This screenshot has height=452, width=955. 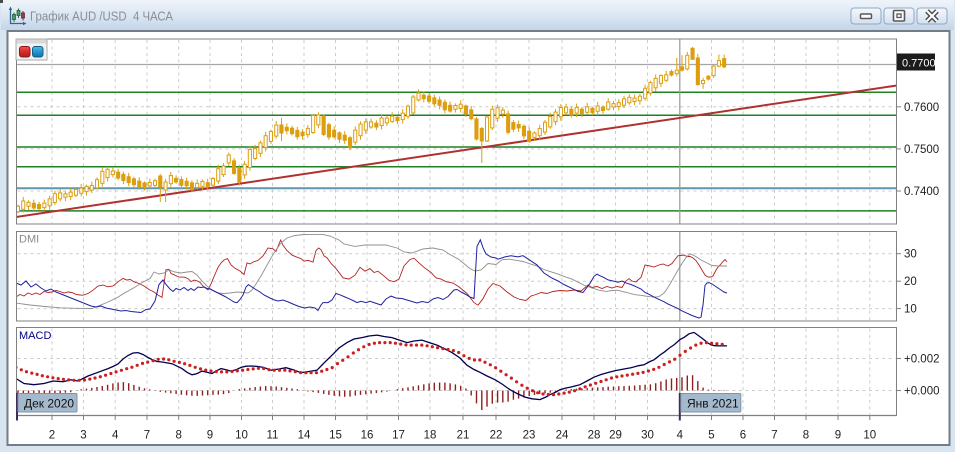 I want to click on svg-text: 23, so click(x=529, y=436).